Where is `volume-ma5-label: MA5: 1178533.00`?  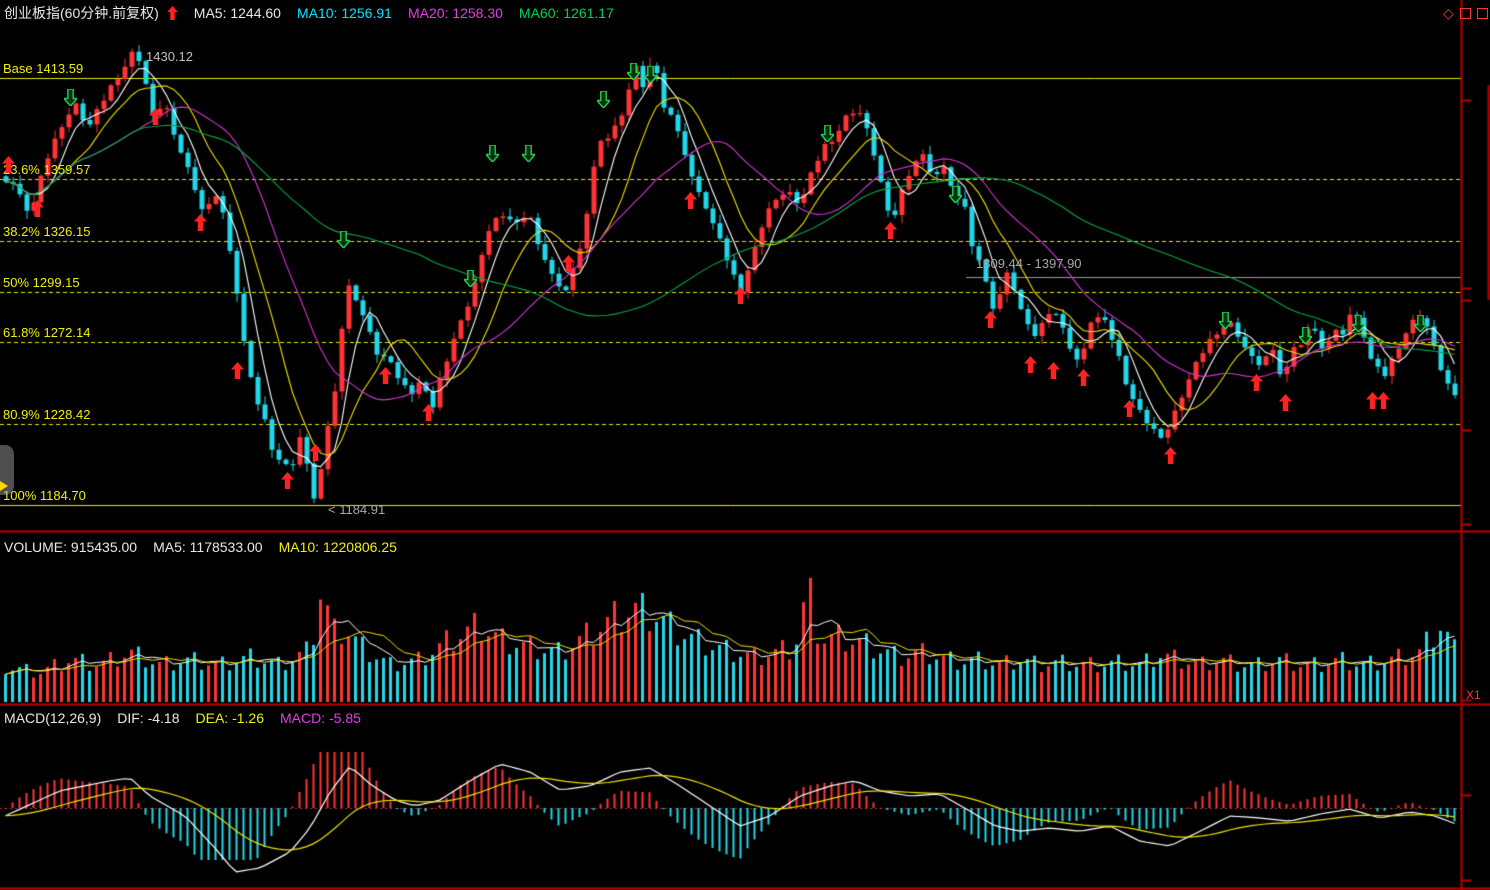
volume-ma5-label: MA5: 1178533.00 is located at coordinates (208, 547).